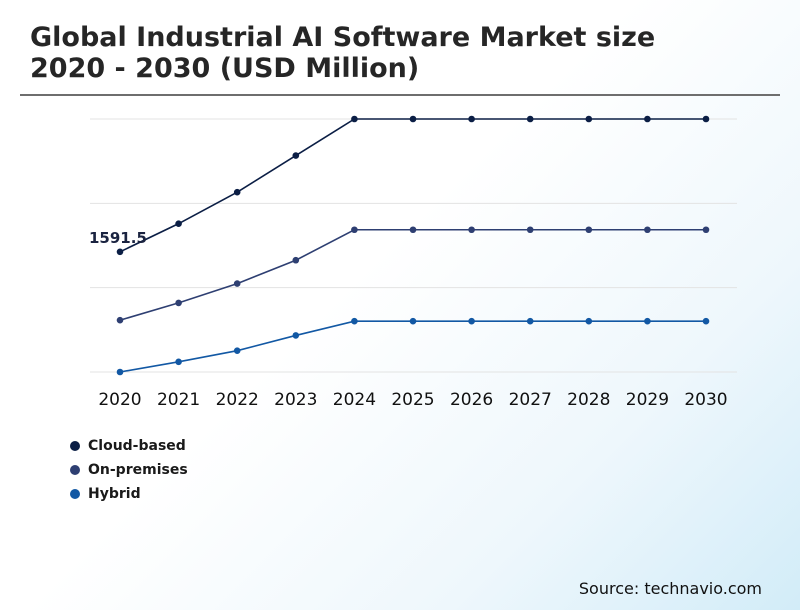 Image resolution: width=800 pixels, height=610 pixels. I want to click on chart-legend: Cloud-based On-premises Hybrid, so click(129, 470).